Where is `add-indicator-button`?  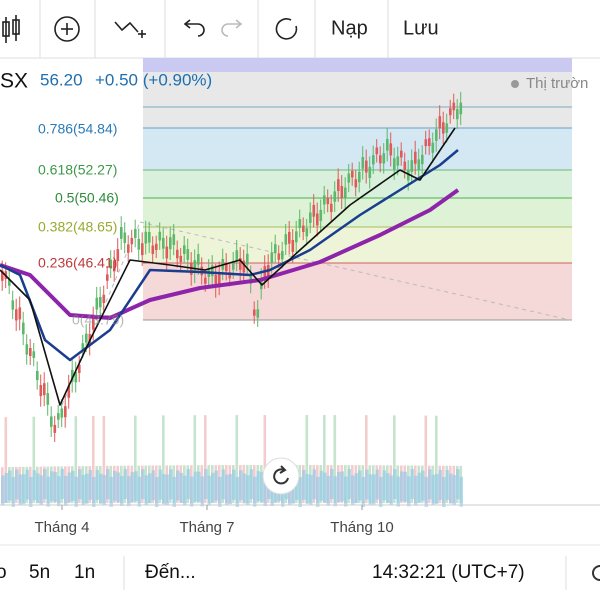
add-indicator-button is located at coordinates (67, 29).